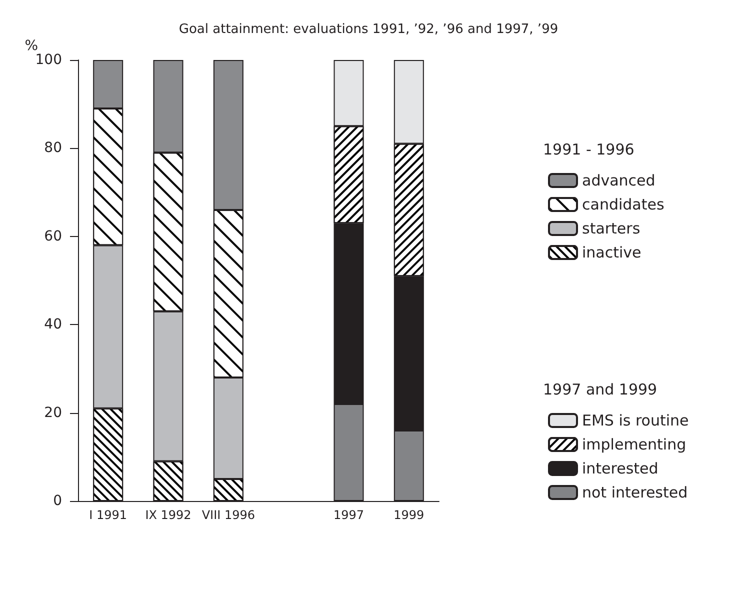 The height and width of the screenshot is (609, 737). I want to click on x-tick-label: IX 1992, so click(168, 515).